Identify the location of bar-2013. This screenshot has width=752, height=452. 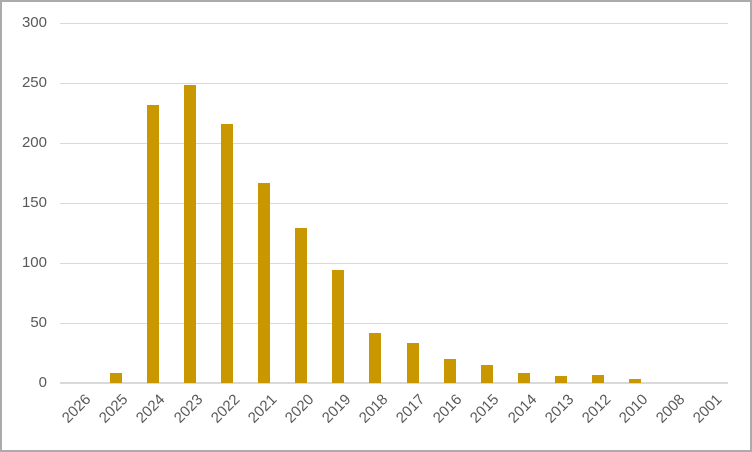
(561, 379).